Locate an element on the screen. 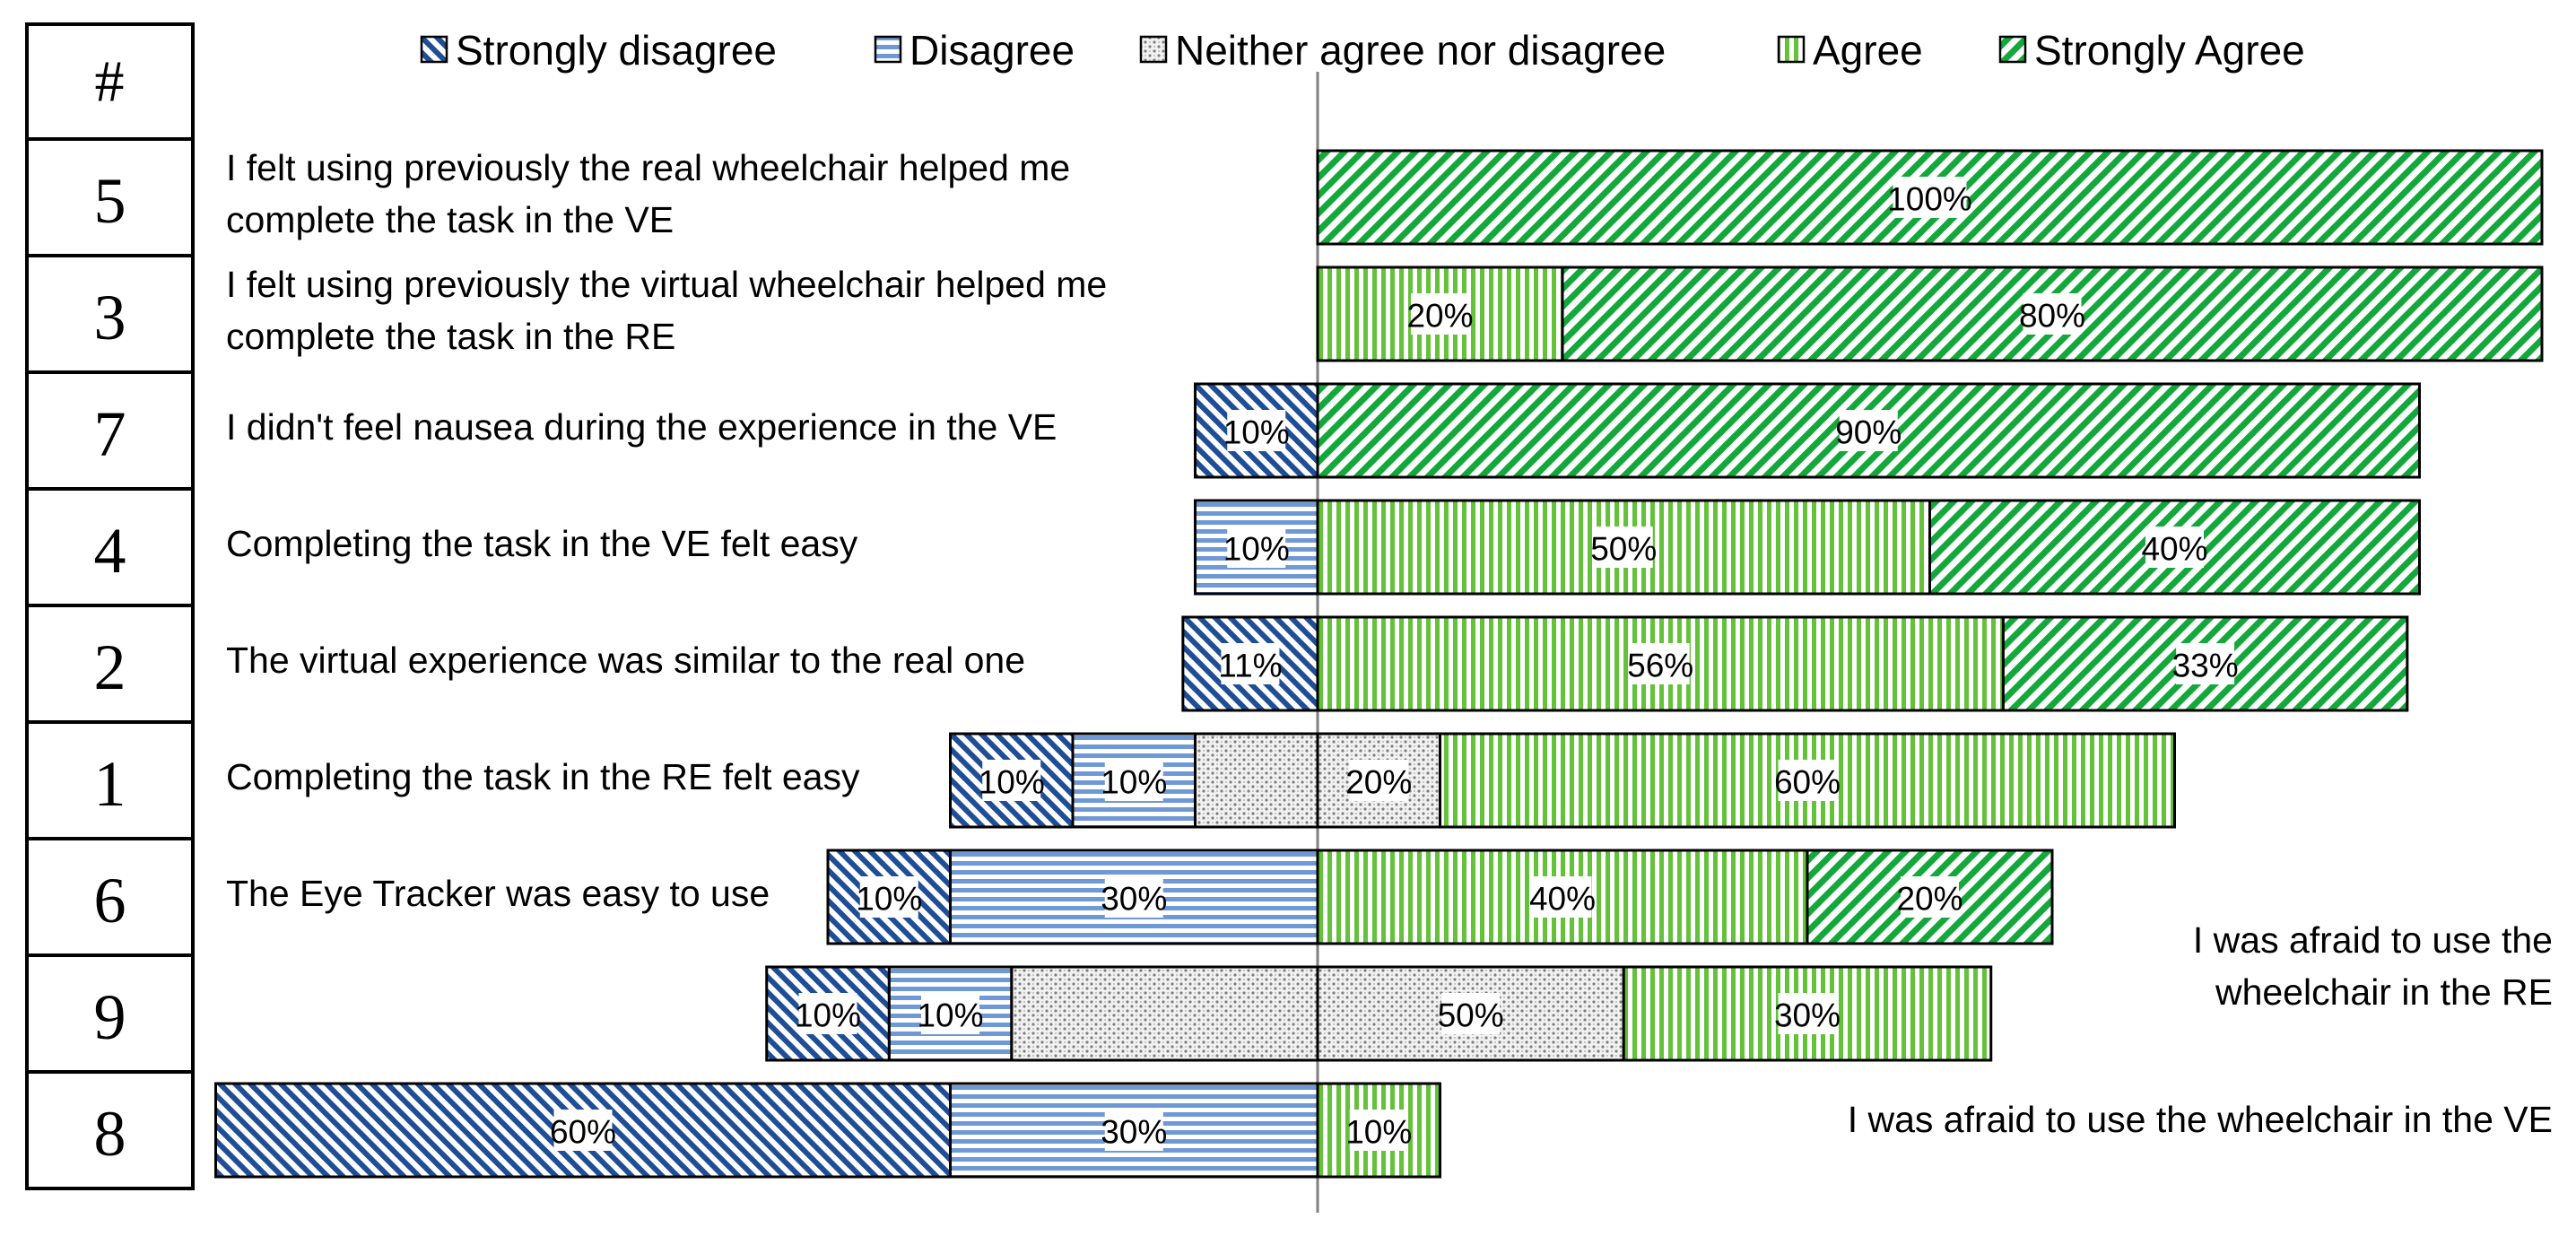 The image size is (2576, 1245). data-label-a: 30% is located at coordinates (1807, 1013).